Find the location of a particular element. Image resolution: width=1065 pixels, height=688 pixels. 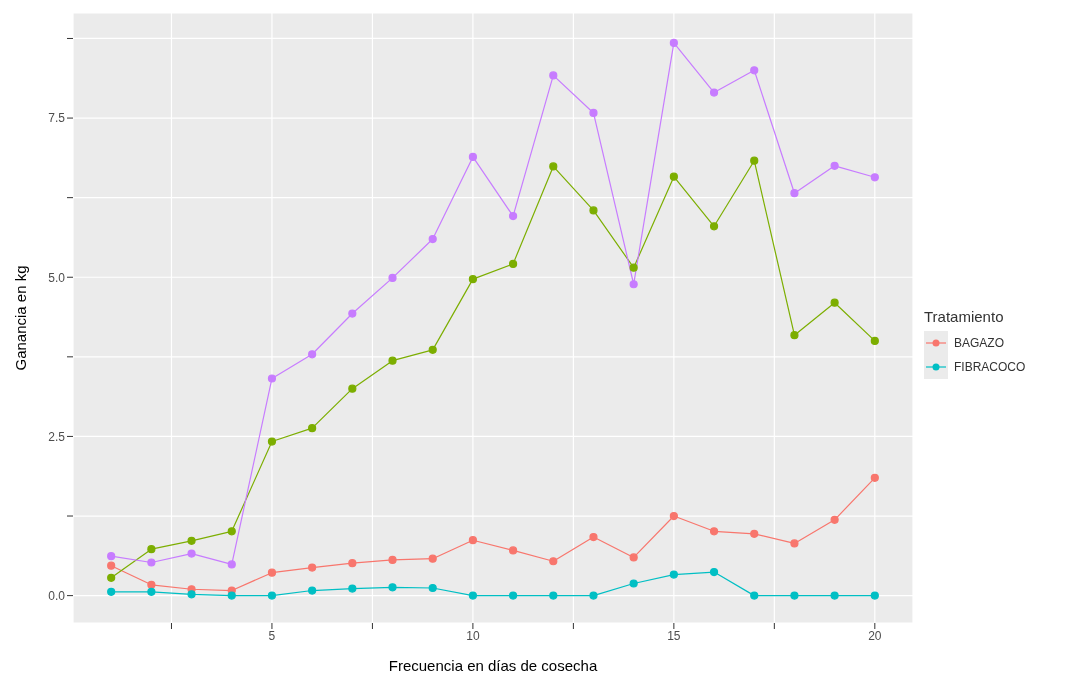

legend-label: FIBRACOCO is located at coordinates (990, 366).